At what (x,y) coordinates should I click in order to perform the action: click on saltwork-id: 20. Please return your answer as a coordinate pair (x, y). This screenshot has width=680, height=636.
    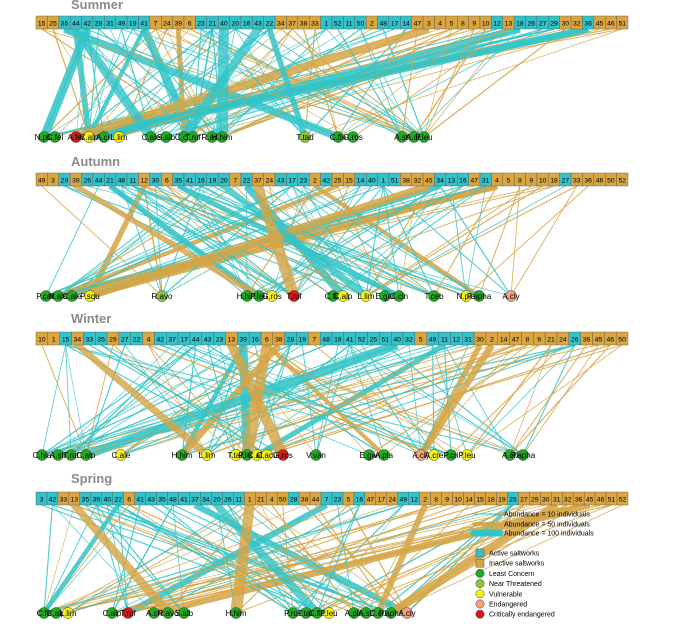
    Looking at the image, I should click on (217, 500).